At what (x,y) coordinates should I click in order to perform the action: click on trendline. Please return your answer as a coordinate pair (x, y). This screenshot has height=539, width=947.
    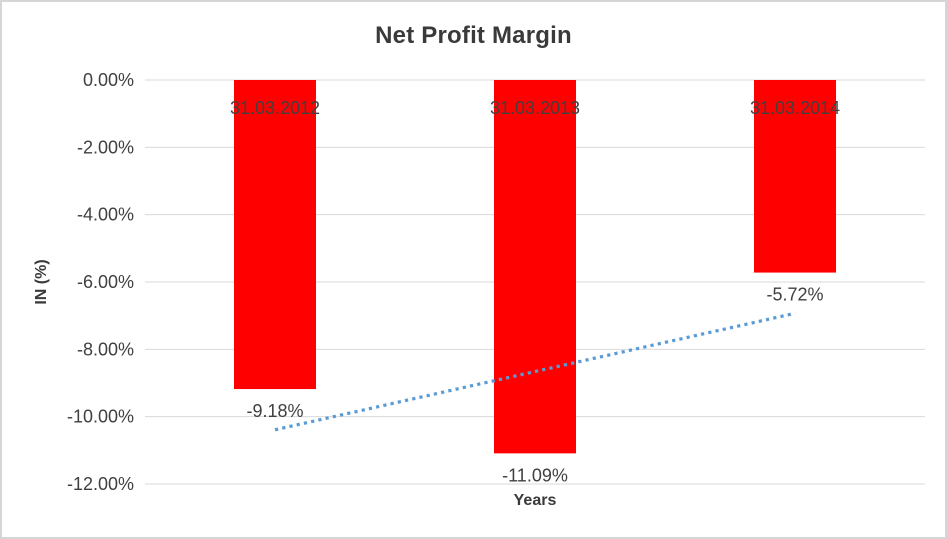
    Looking at the image, I should click on (535, 371).